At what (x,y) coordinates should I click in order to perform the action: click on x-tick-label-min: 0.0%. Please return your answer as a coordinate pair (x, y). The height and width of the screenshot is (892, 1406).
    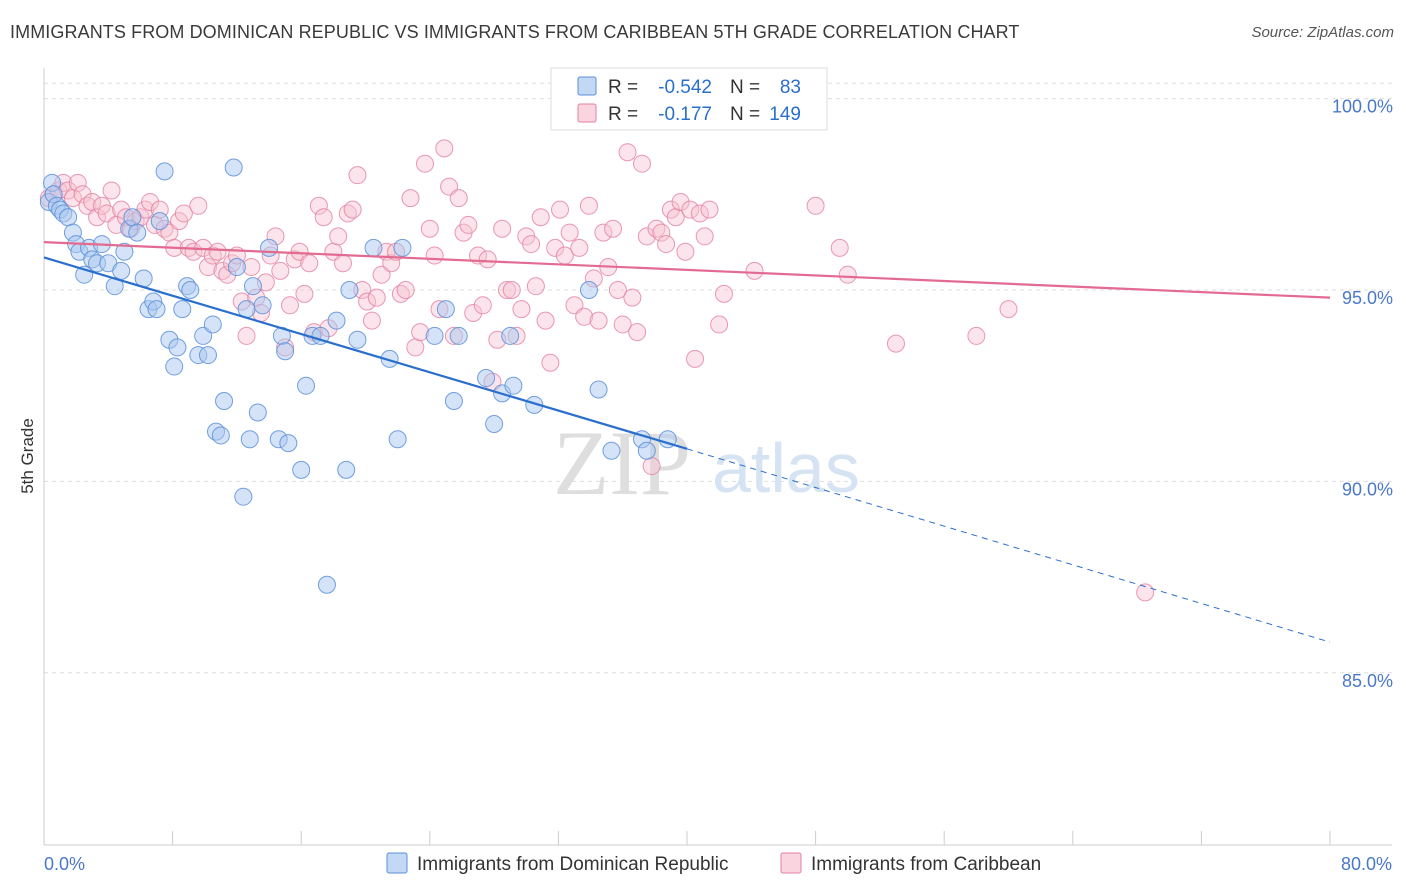
    Looking at the image, I should click on (64, 864).